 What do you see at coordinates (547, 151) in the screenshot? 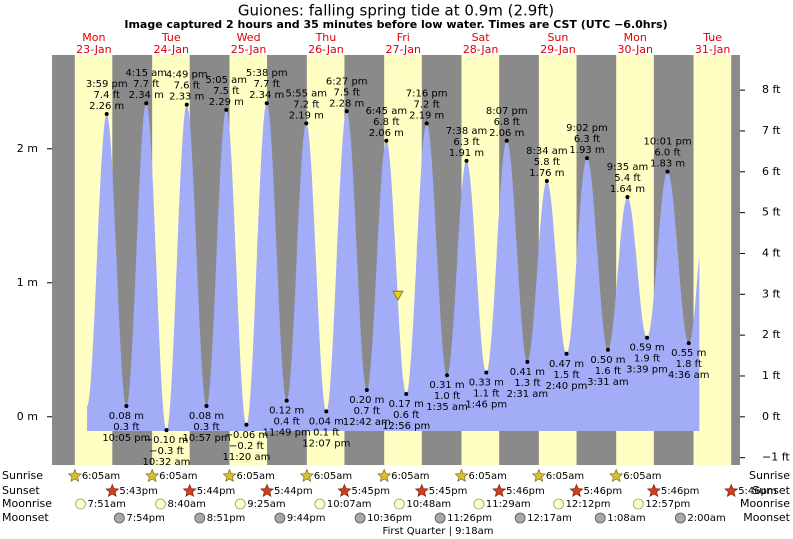
I see `extreme-label: 8:34 am` at bounding box center [547, 151].